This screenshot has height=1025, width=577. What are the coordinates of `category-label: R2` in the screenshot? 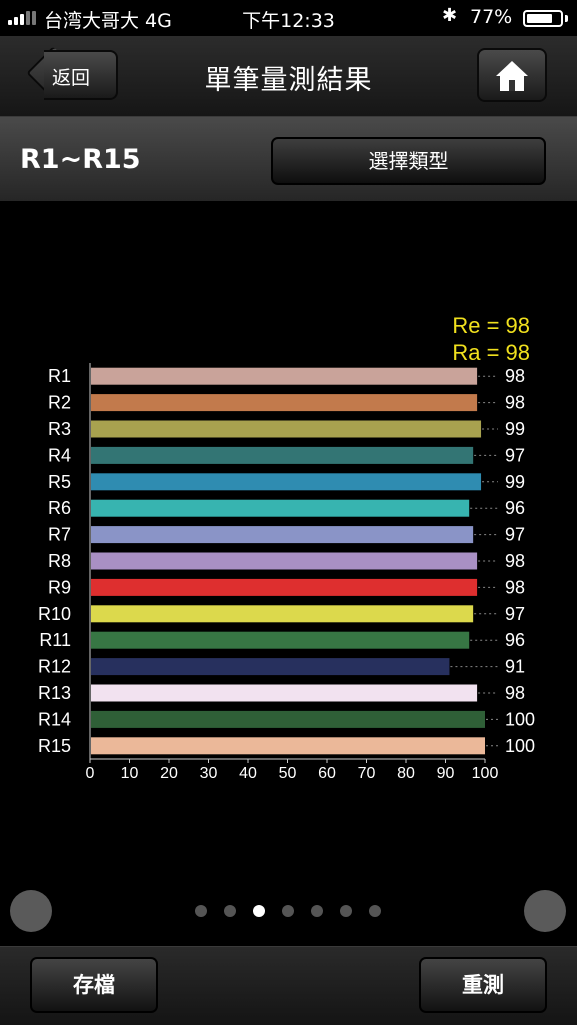 It's located at (59, 403).